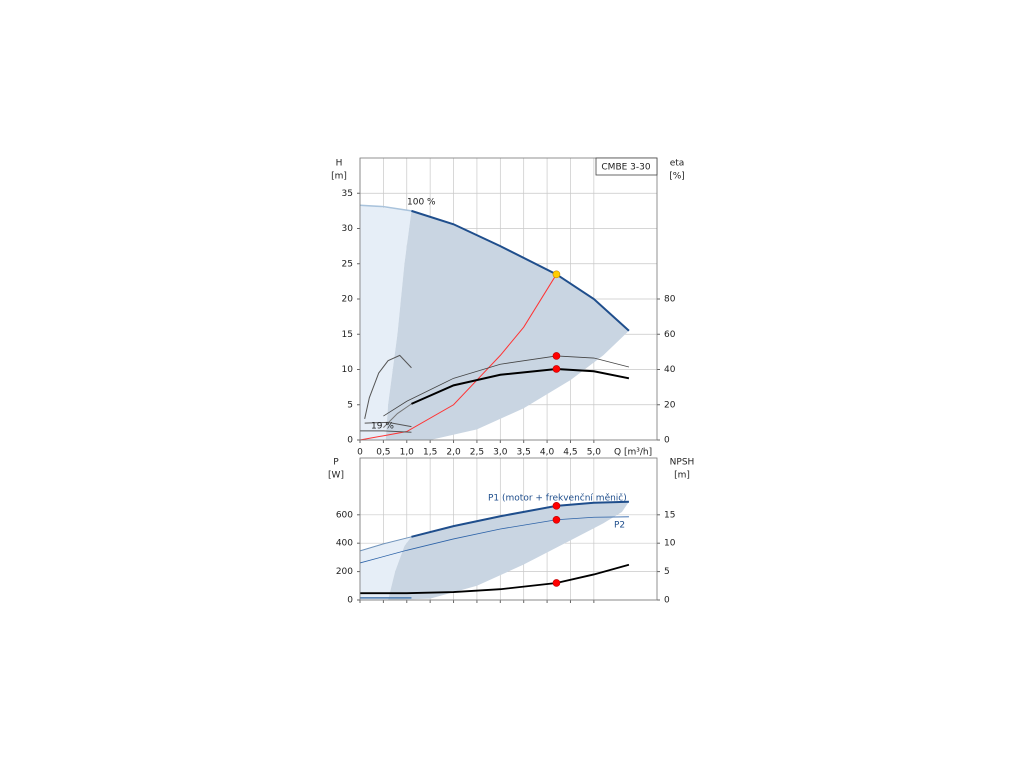  Describe the element at coordinates (382, 427) in the screenshot. I see `annotation: 19 %` at that location.